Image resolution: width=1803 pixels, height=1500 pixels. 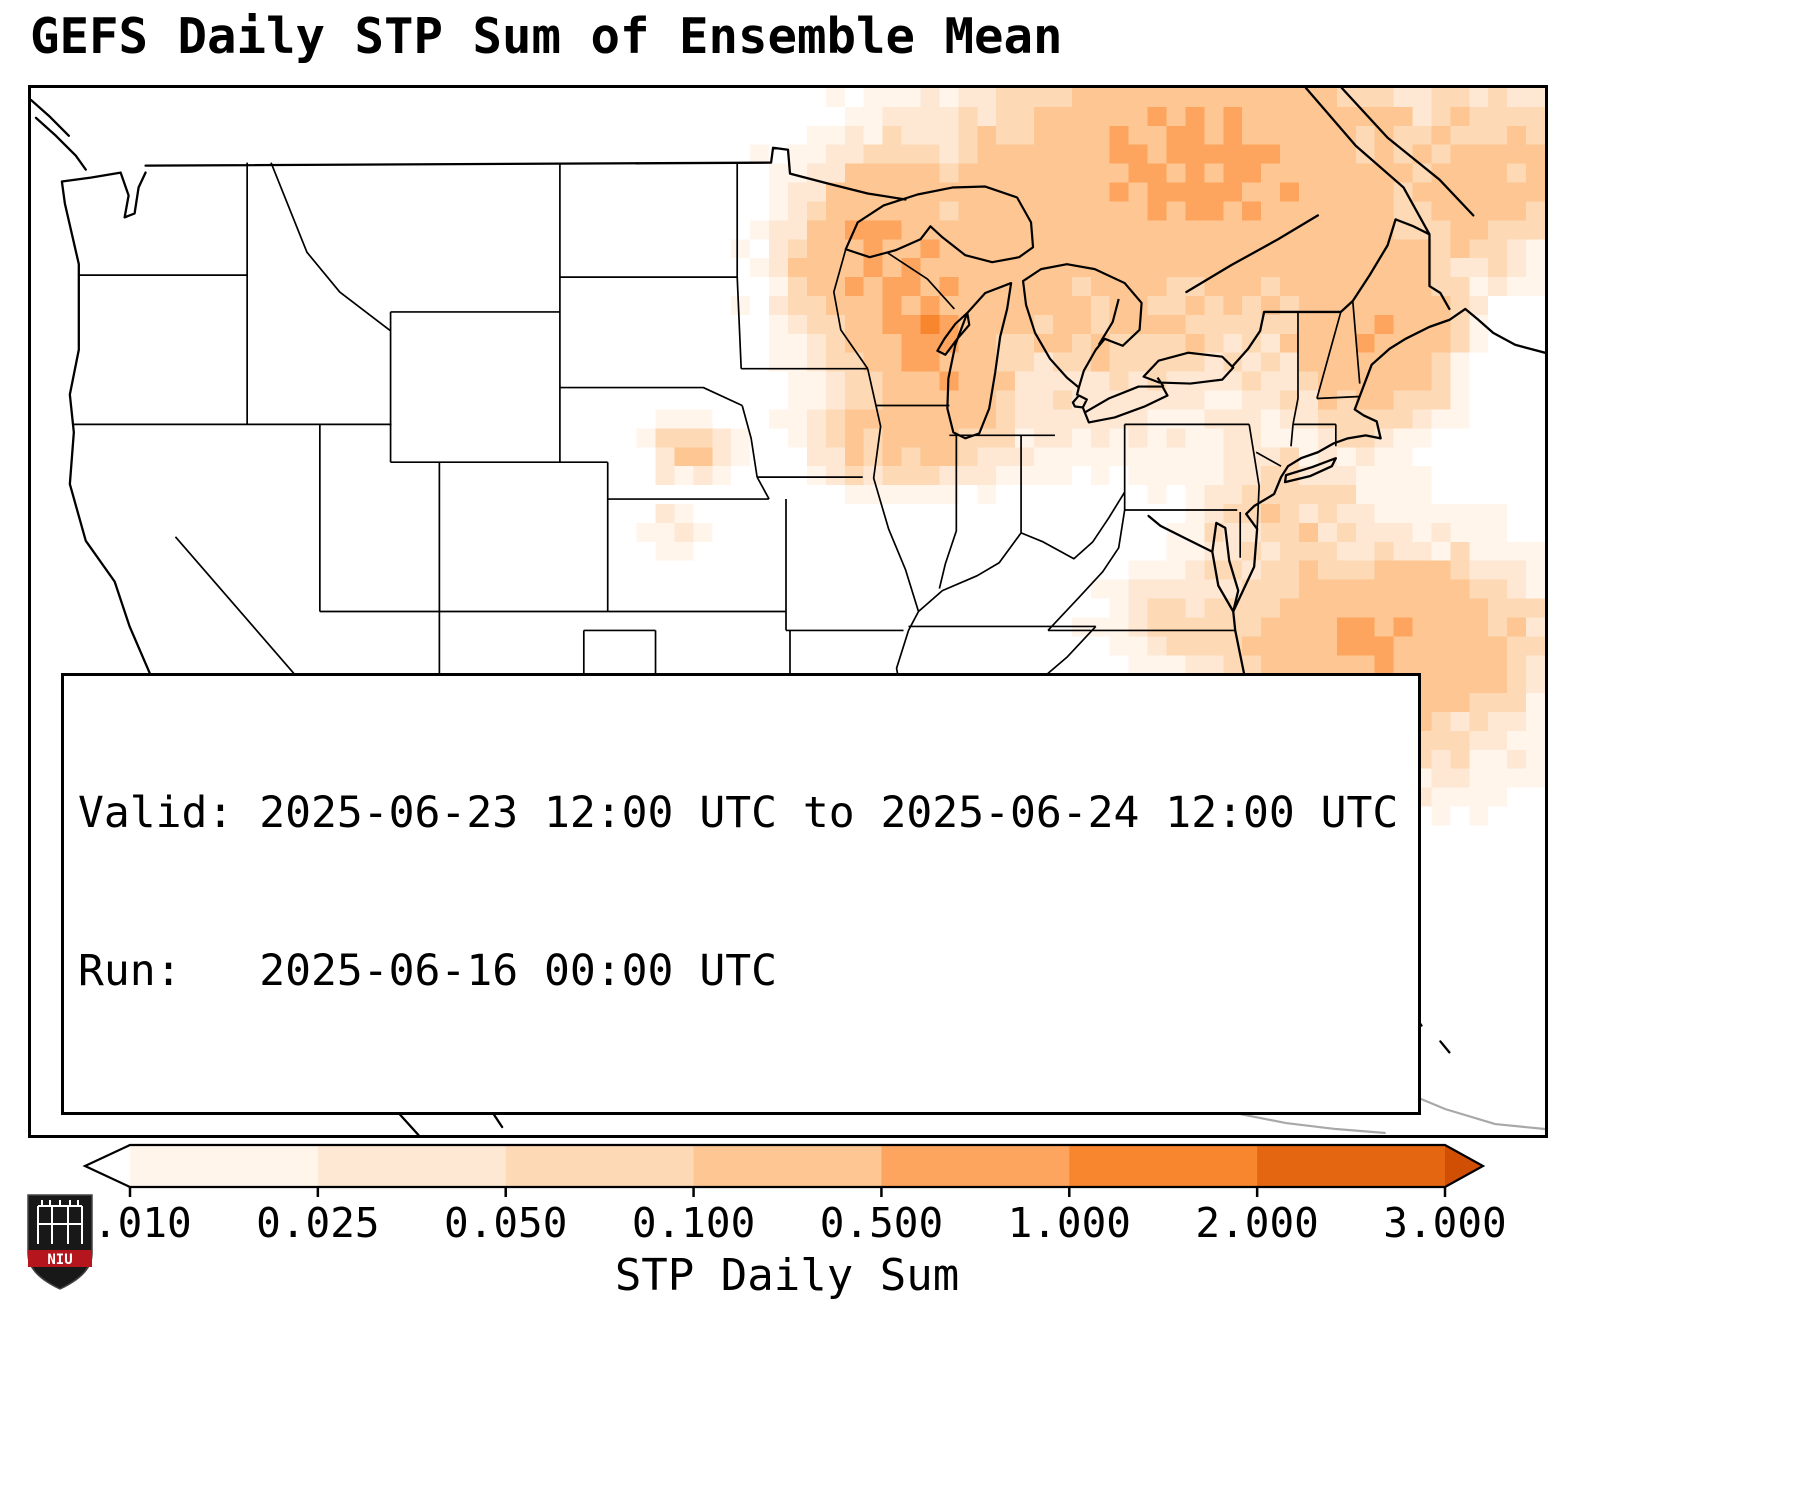 I want to click on colorbar-segment, so click(x=1351, y=1166).